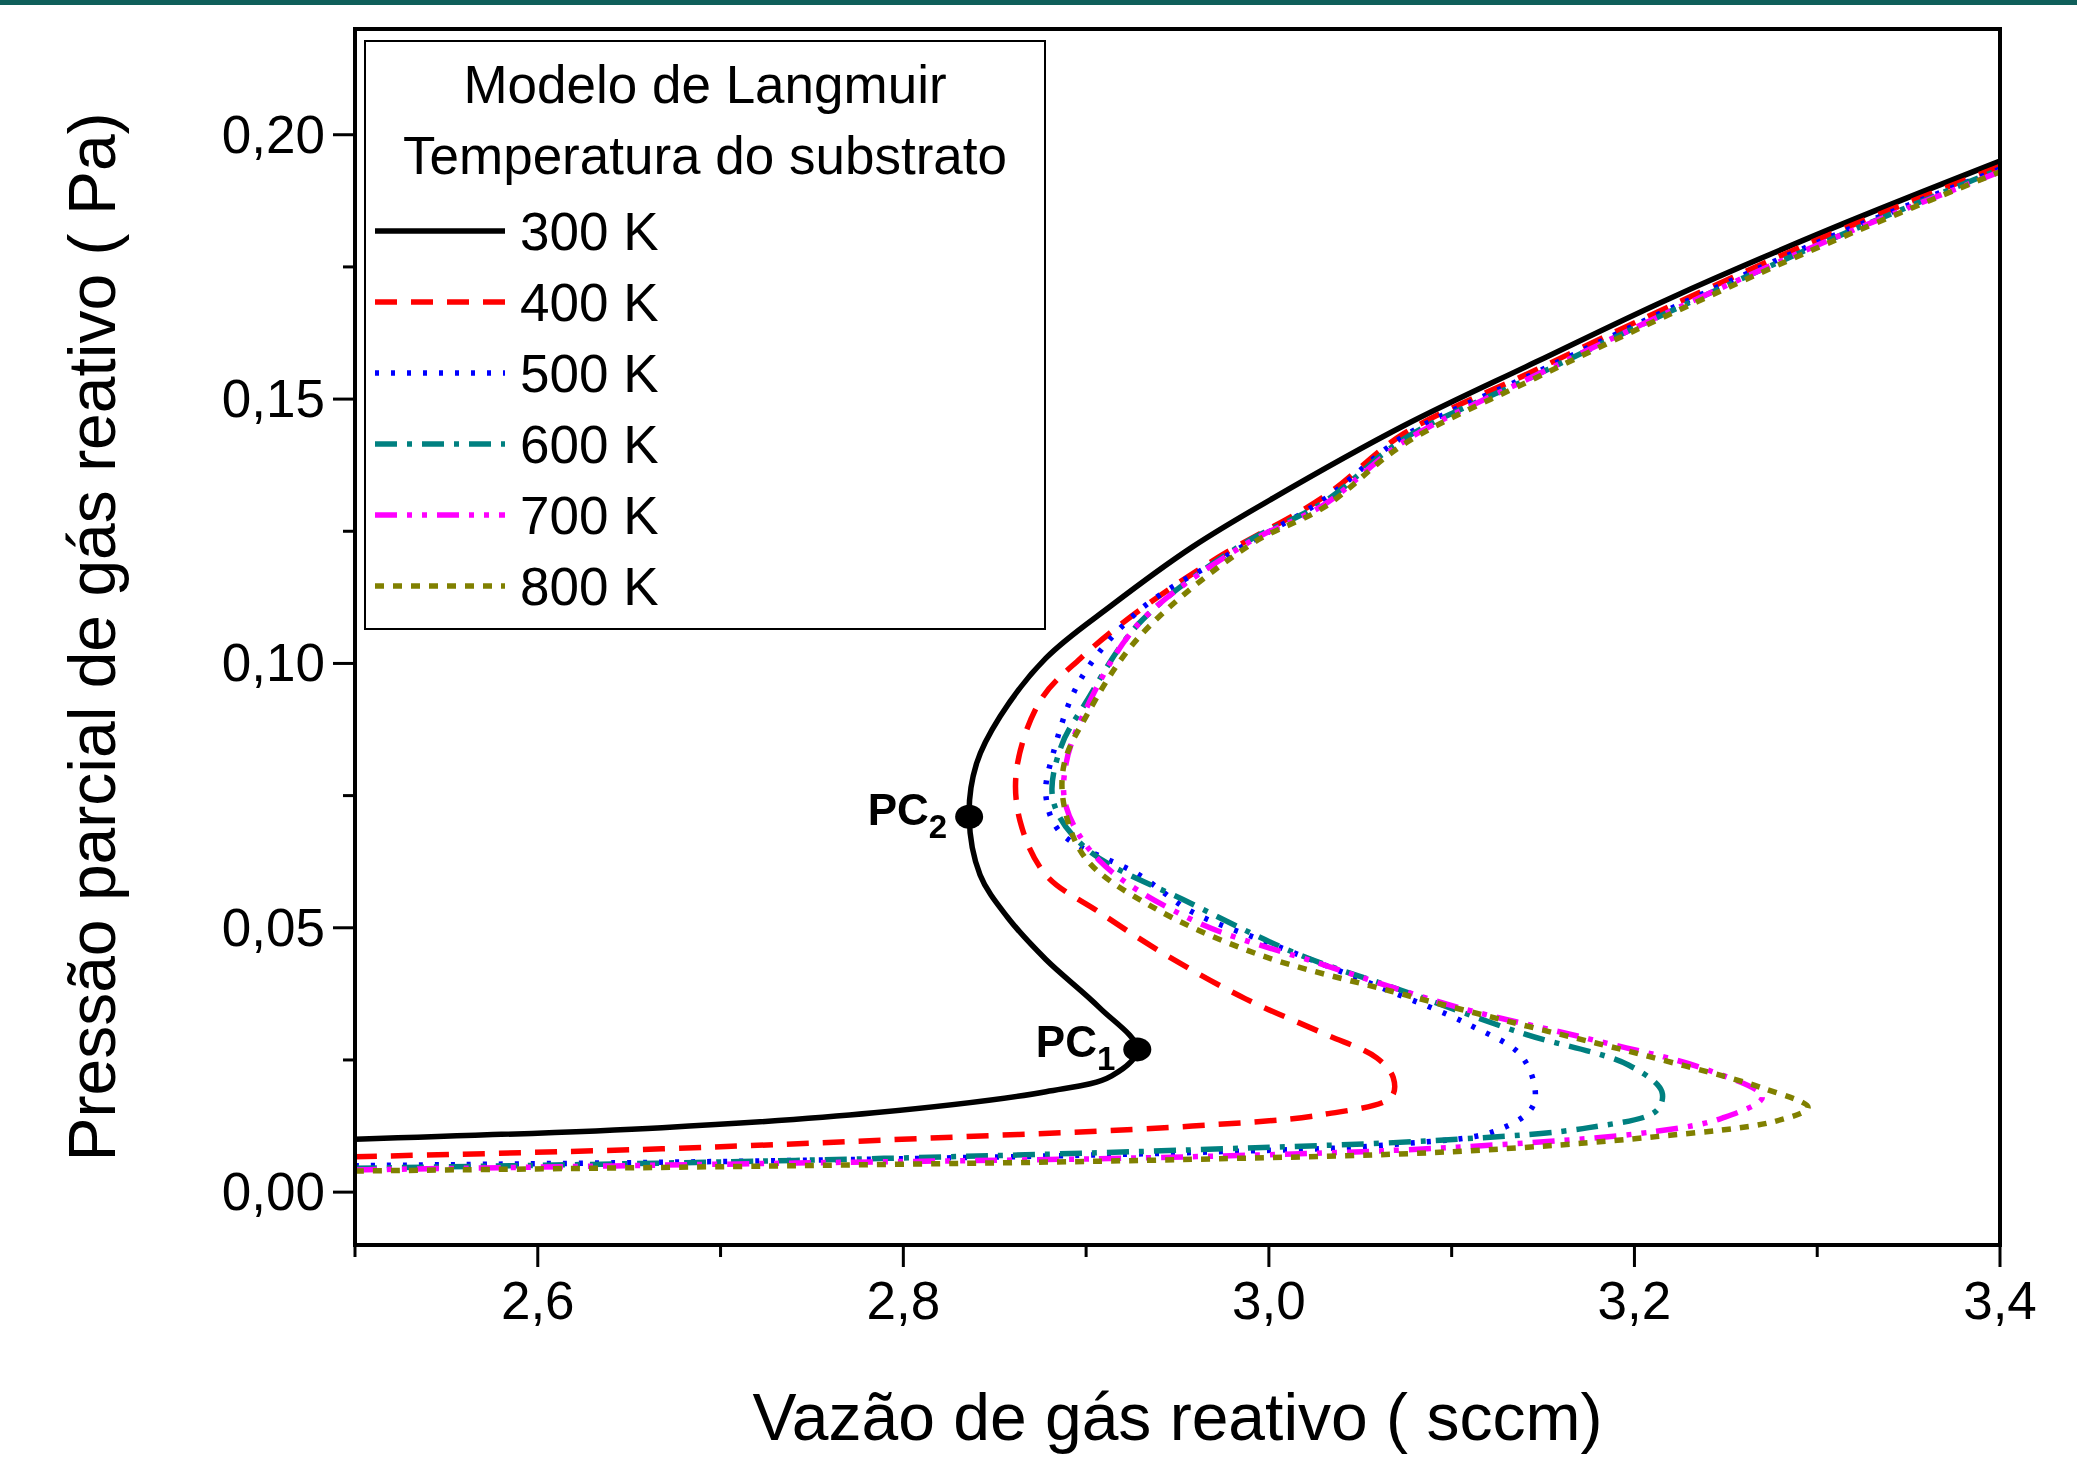 The height and width of the screenshot is (1466, 2077). I want to click on legend-label: 400 K, so click(589, 302).